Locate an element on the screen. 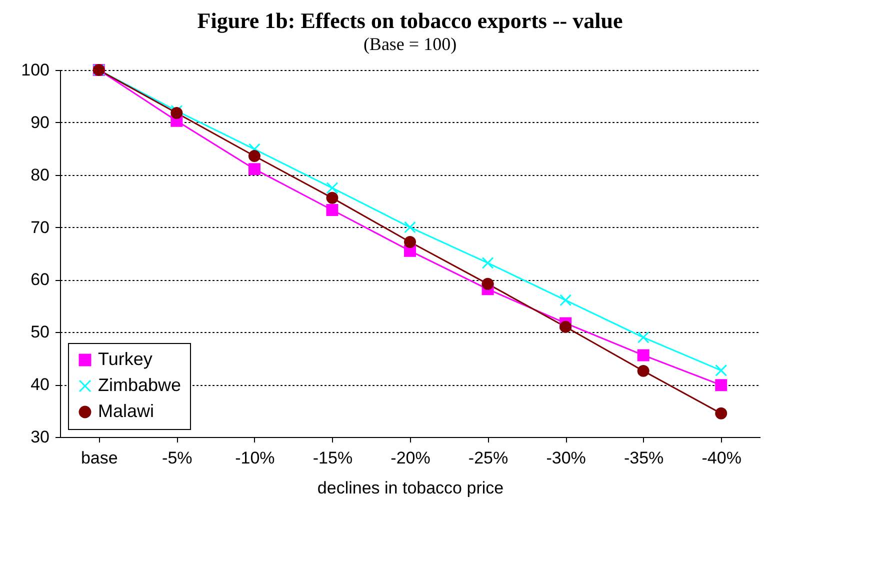 The height and width of the screenshot is (563, 876). legend-label: Malawi is located at coordinates (126, 411).